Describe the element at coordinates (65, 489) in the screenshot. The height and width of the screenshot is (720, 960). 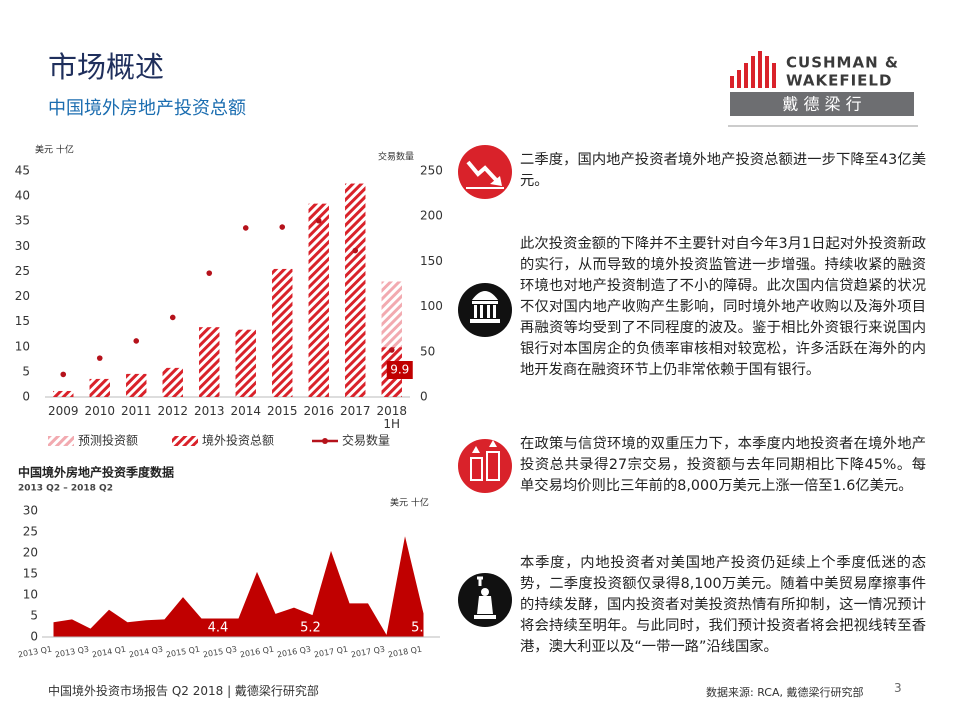
I see `chart-subtitle: 2013 Q2 – 2018 Q2` at that location.